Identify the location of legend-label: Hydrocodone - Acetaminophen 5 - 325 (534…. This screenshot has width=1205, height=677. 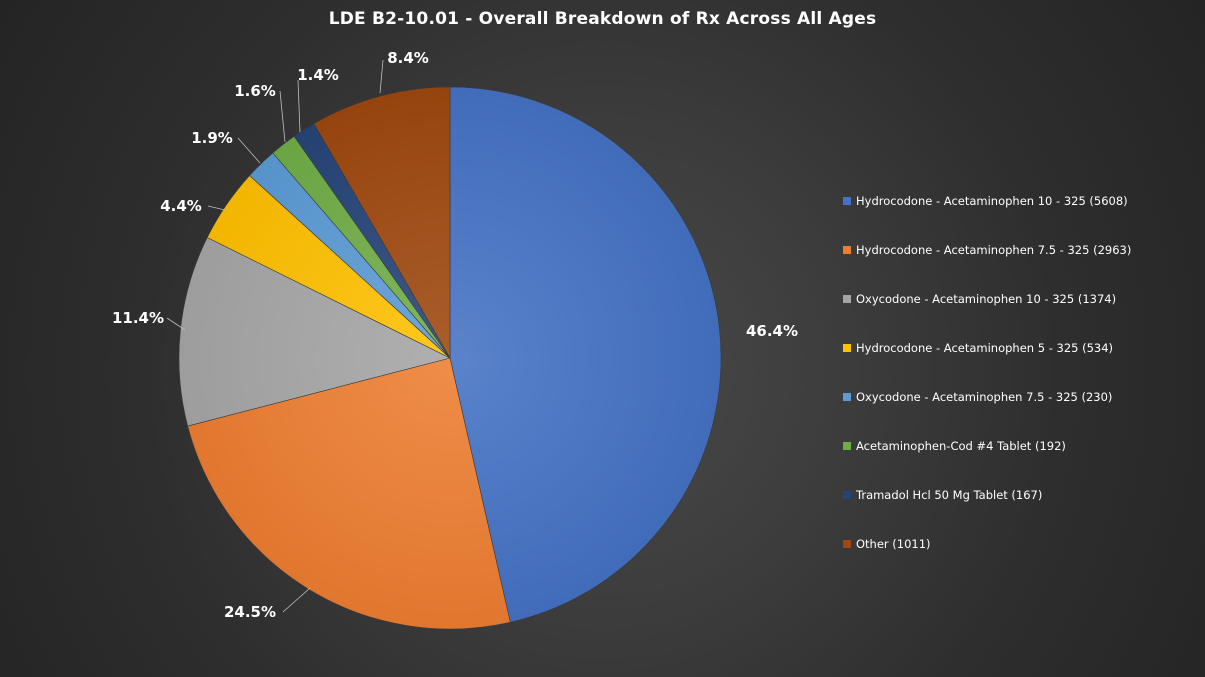
(985, 347).